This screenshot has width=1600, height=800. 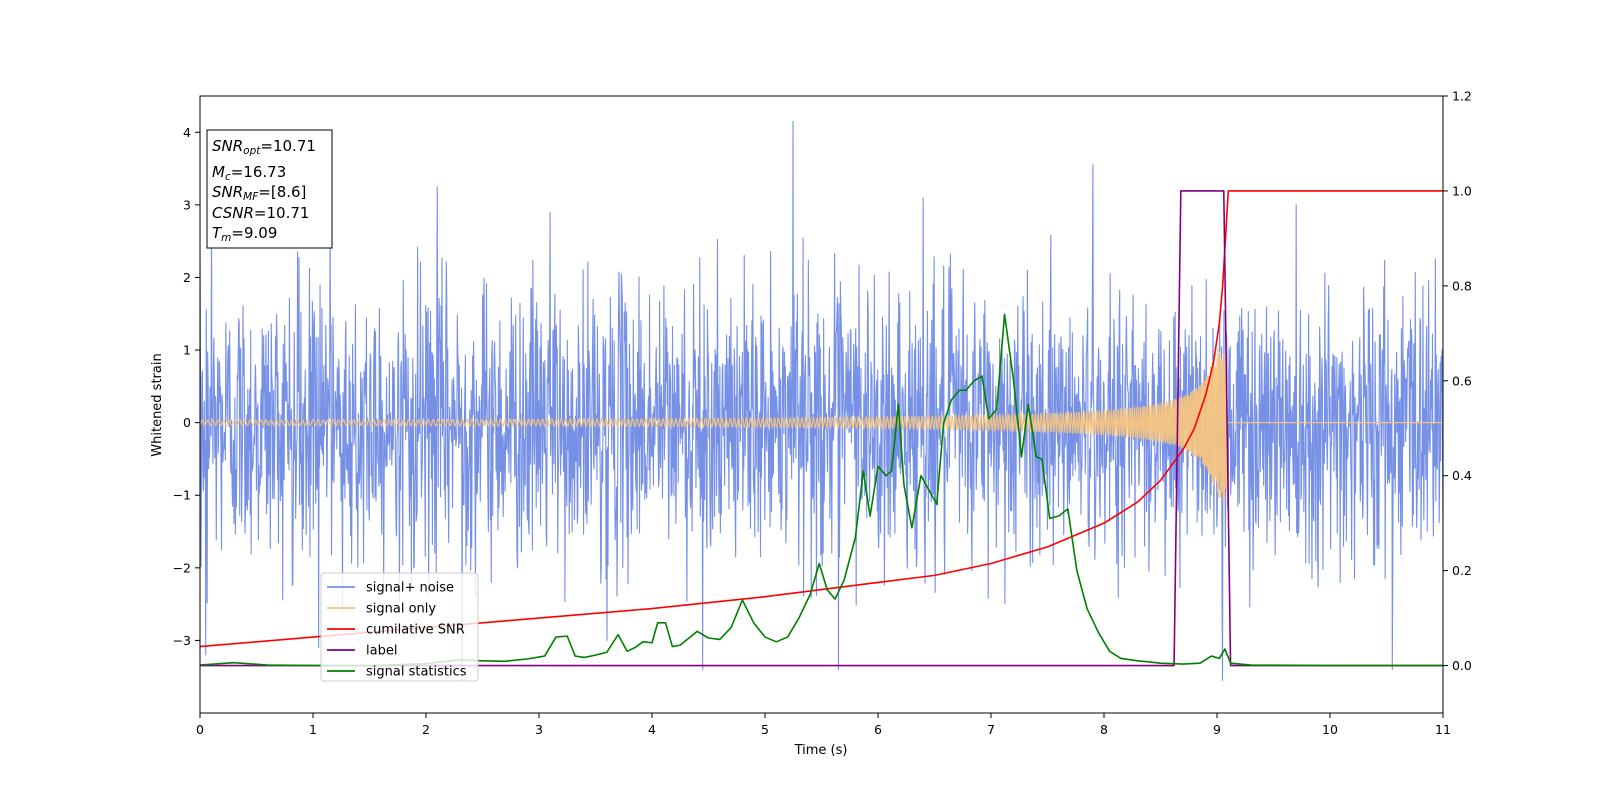 I want to click on left-y-tick-label: −3, so click(x=182, y=640).